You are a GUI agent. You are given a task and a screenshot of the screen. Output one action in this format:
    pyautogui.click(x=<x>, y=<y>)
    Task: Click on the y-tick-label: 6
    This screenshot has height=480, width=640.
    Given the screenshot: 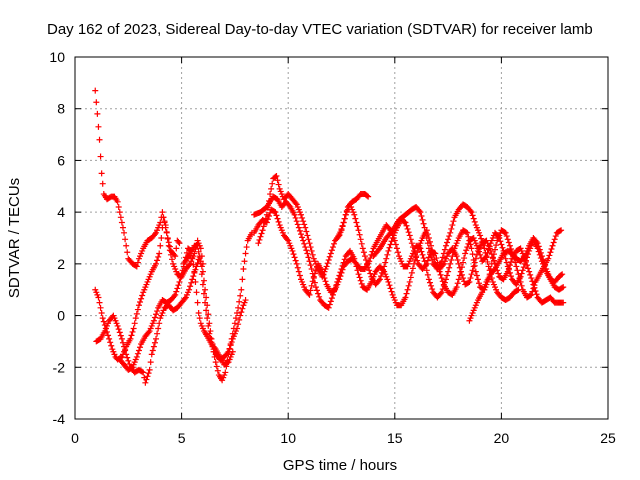 What is the action you would take?
    pyautogui.click(x=61, y=160)
    